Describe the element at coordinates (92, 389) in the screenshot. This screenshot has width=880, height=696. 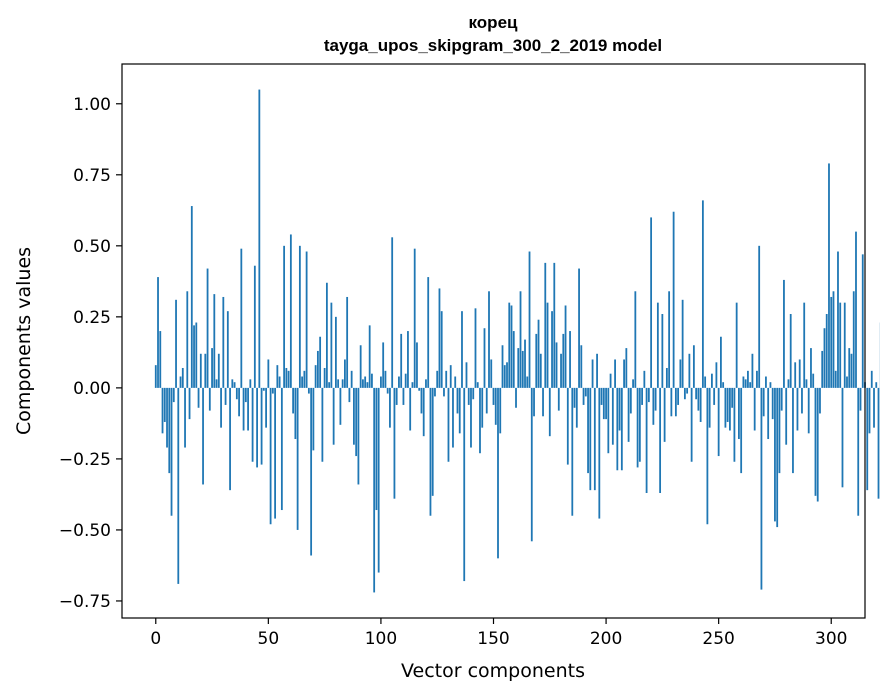
I see `y-tick-label-4: 0.00` at that location.